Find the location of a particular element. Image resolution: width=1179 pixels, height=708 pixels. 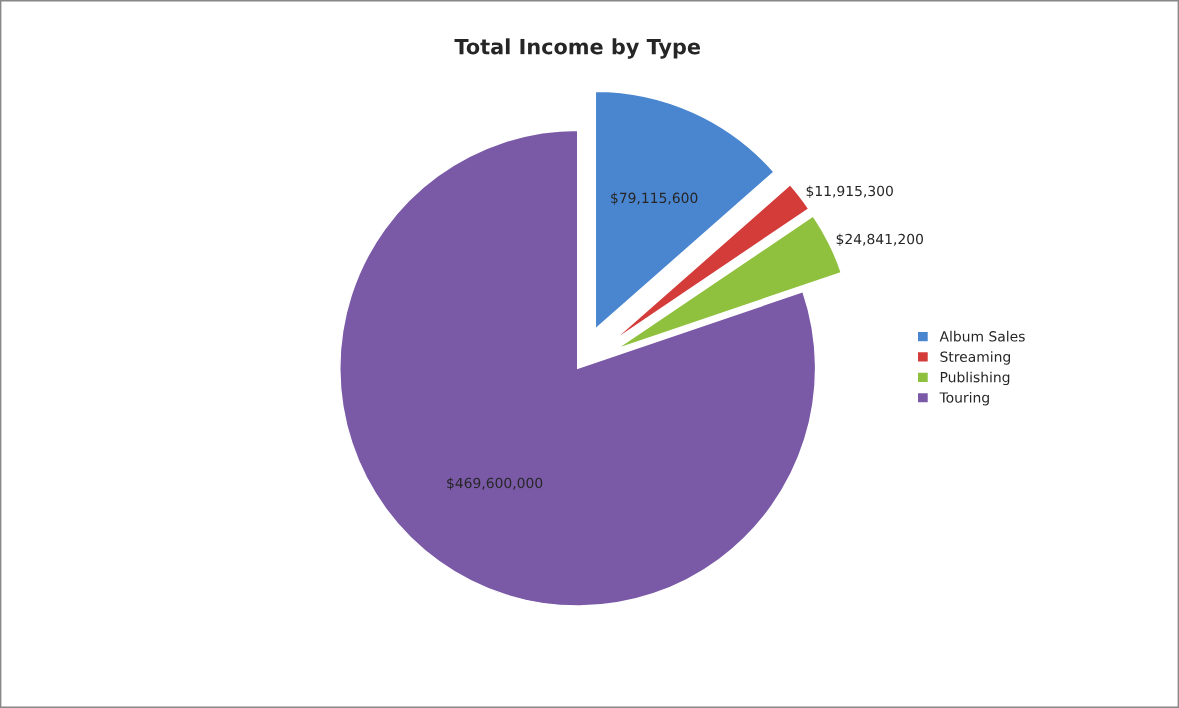

legend-label: Publishing is located at coordinates (975, 378).